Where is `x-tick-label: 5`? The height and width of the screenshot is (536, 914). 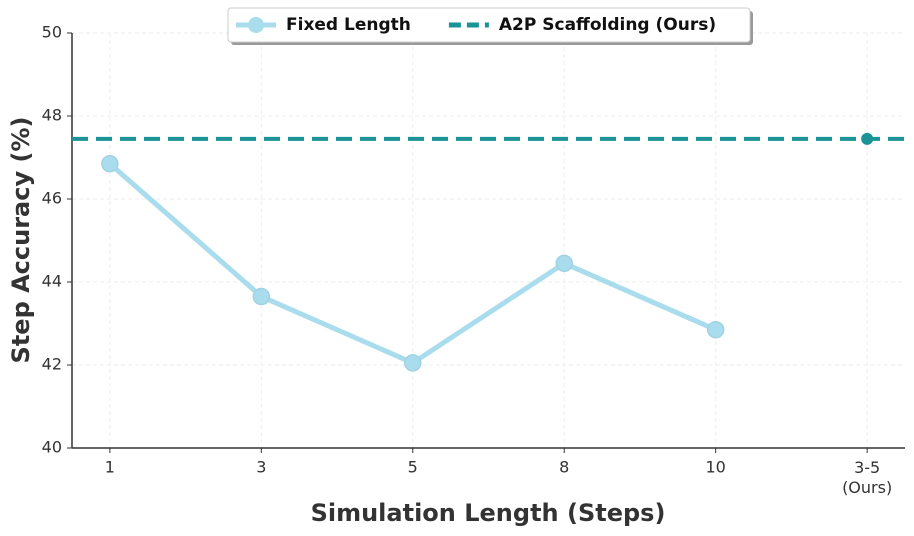
x-tick-label: 5 is located at coordinates (413, 467).